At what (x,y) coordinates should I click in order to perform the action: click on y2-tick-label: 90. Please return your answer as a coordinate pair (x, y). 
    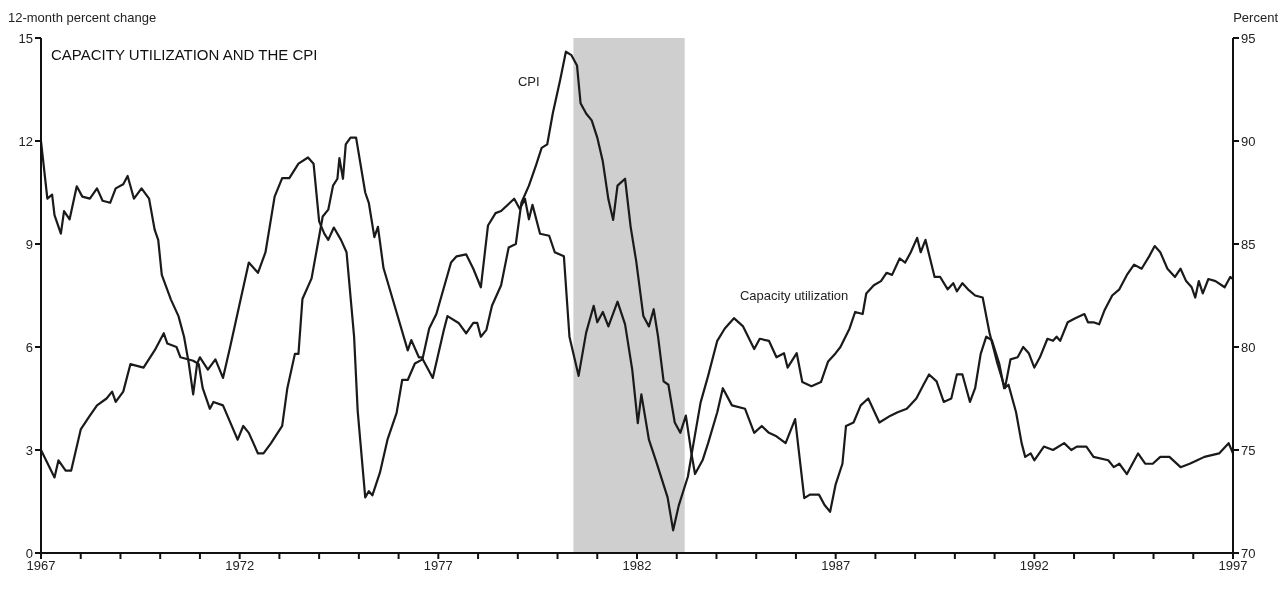
    Looking at the image, I should click on (1248, 141).